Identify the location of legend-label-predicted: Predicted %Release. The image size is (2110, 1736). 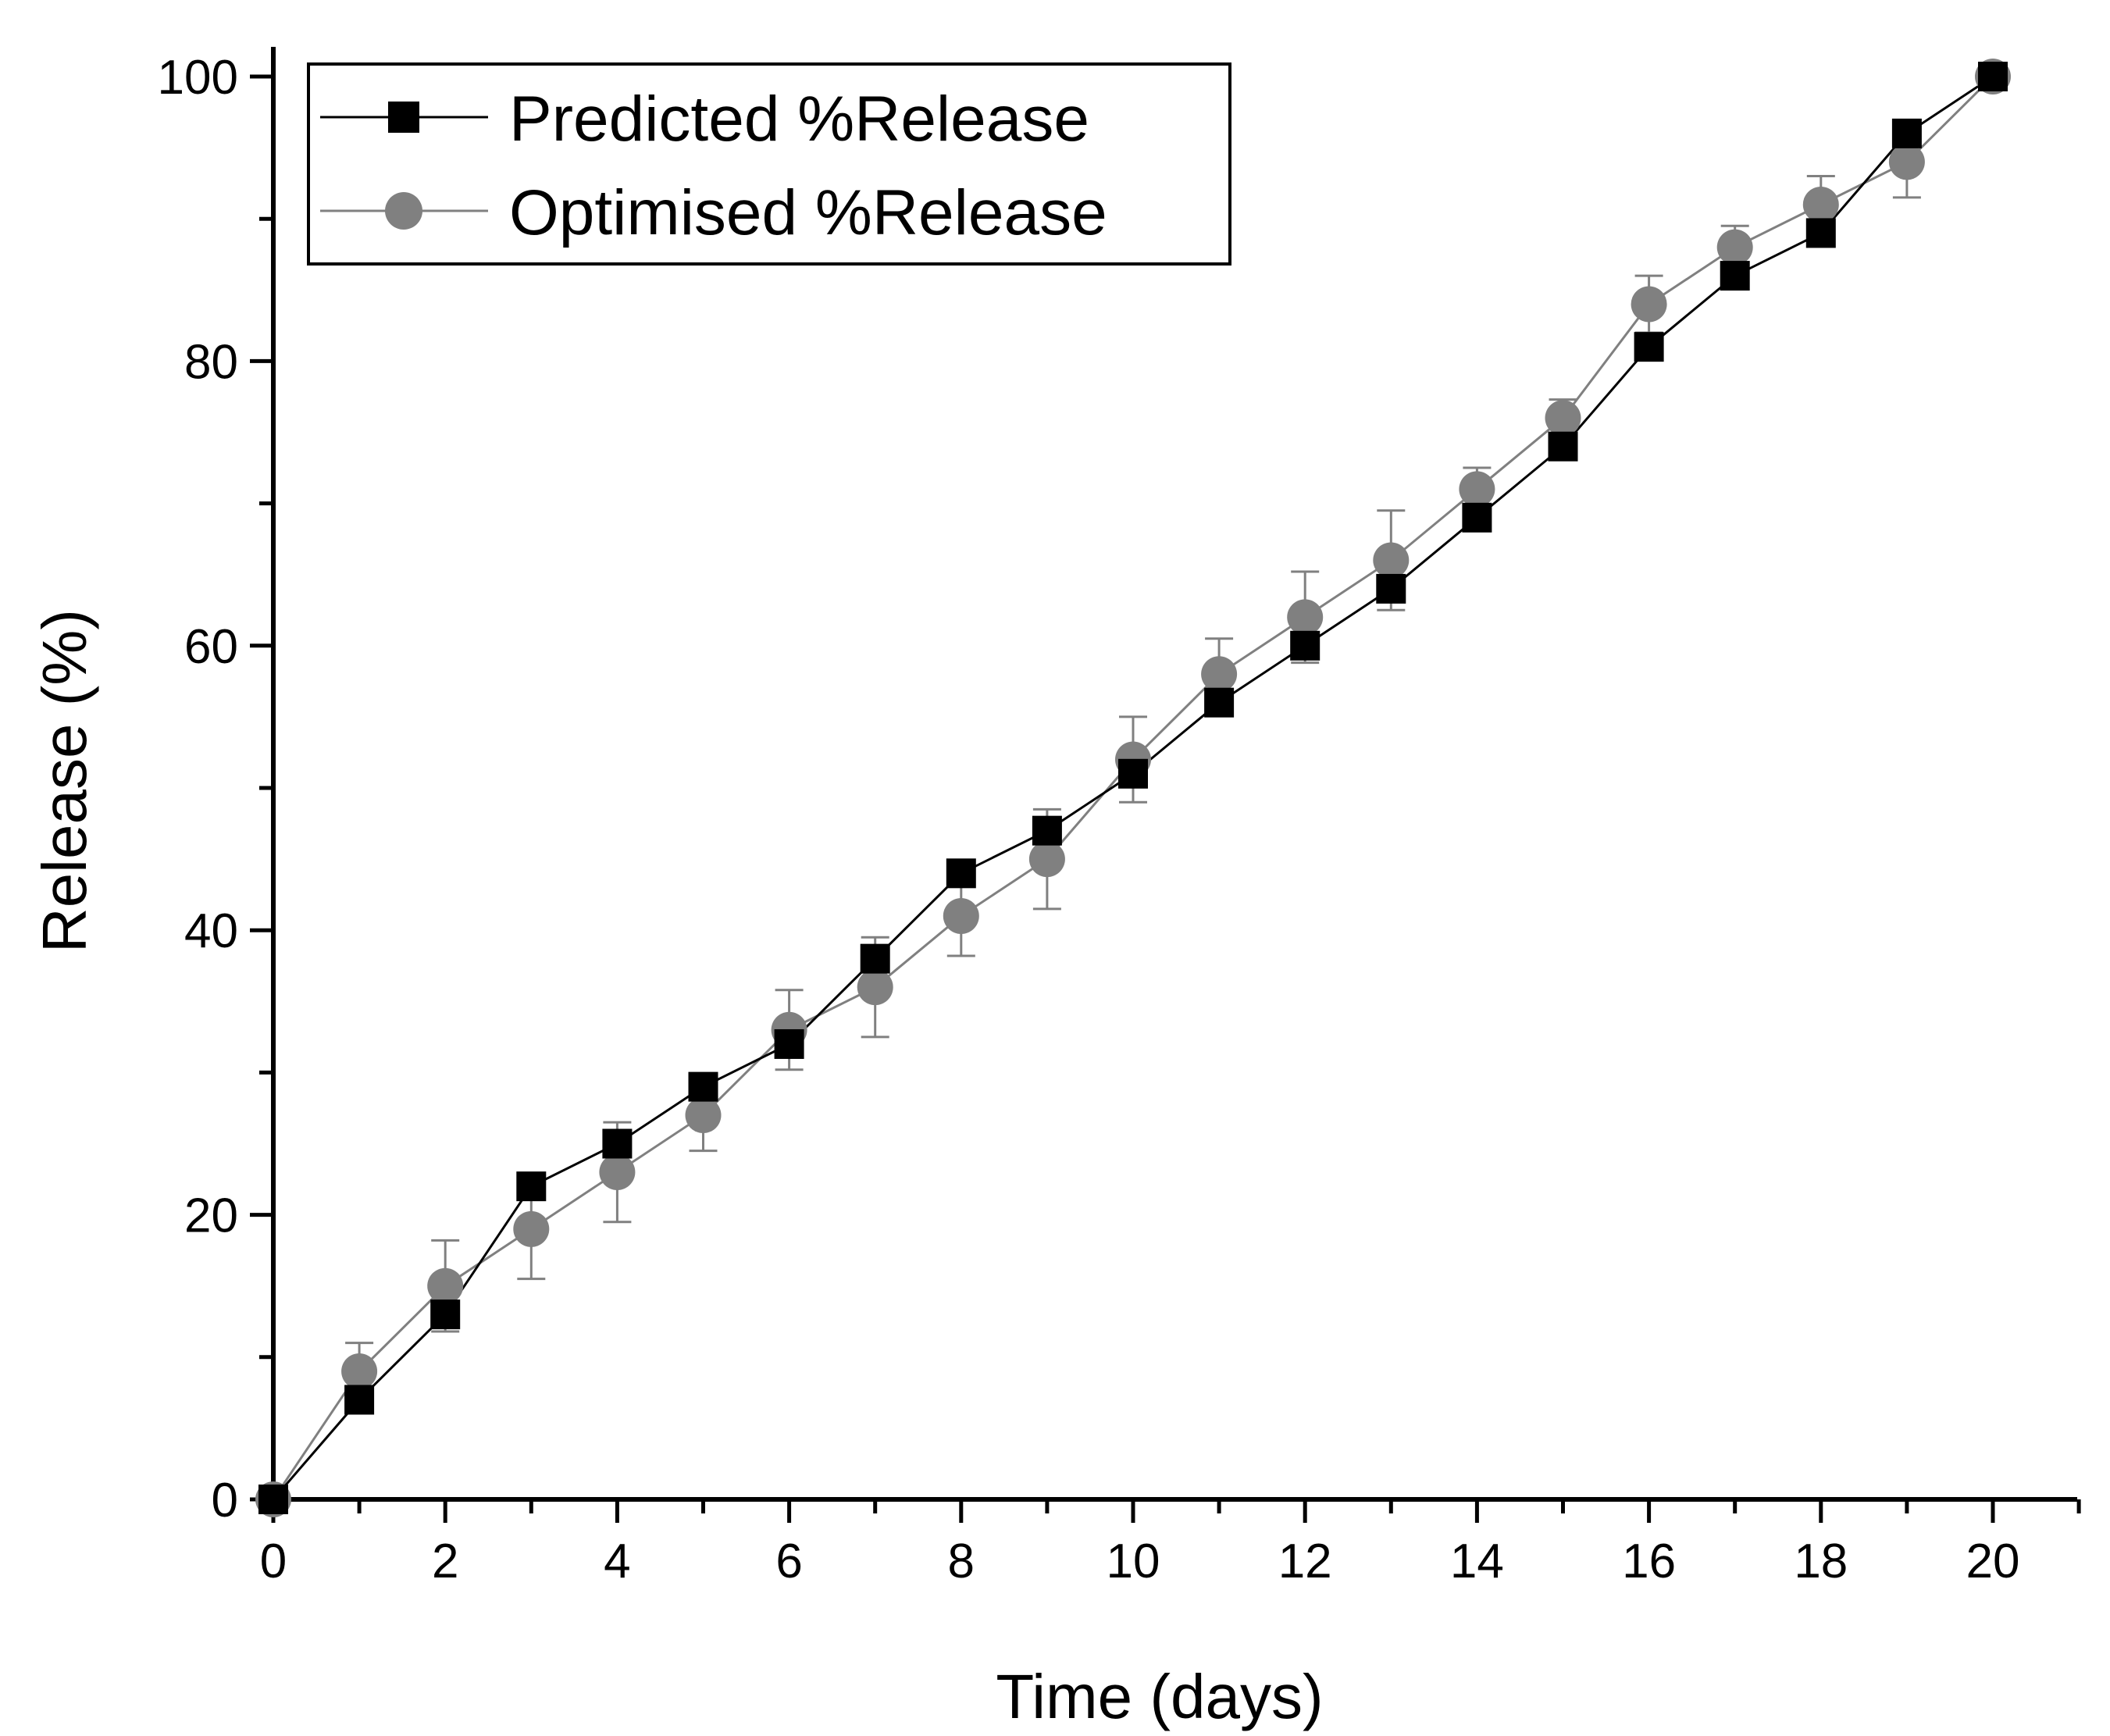
(799, 120).